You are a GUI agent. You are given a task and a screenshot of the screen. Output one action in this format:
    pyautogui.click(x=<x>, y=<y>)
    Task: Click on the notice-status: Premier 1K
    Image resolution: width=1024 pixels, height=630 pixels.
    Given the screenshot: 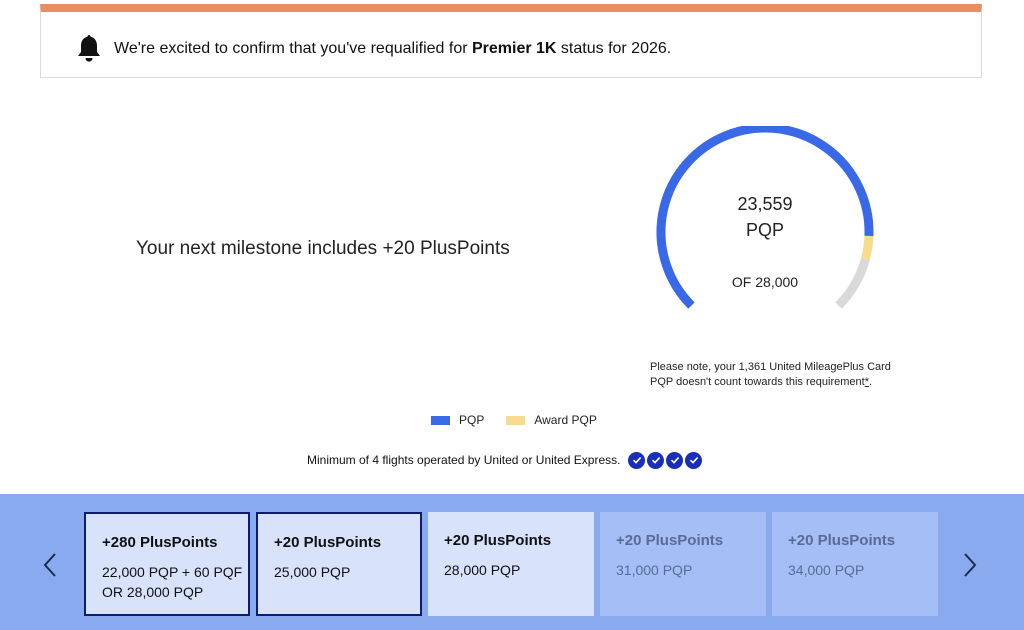 What is the action you would take?
    pyautogui.click(x=514, y=48)
    